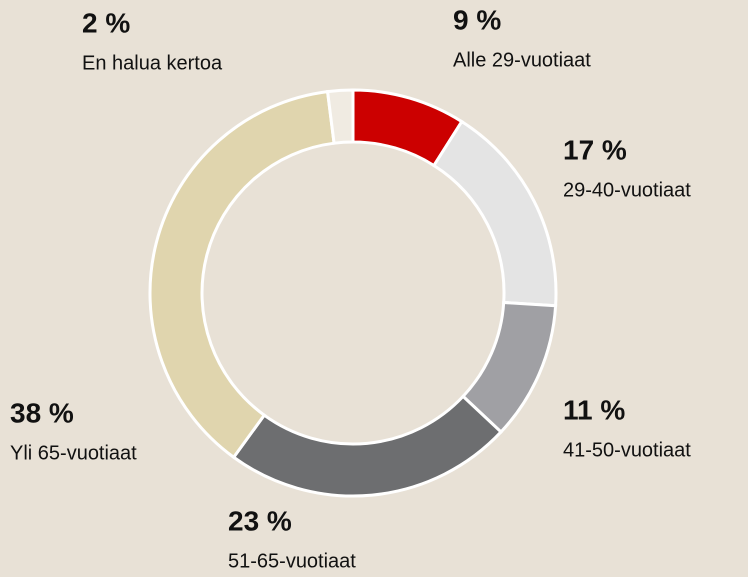 The image size is (748, 577). What do you see at coordinates (340, 116) in the screenshot?
I see `donut-slice` at bounding box center [340, 116].